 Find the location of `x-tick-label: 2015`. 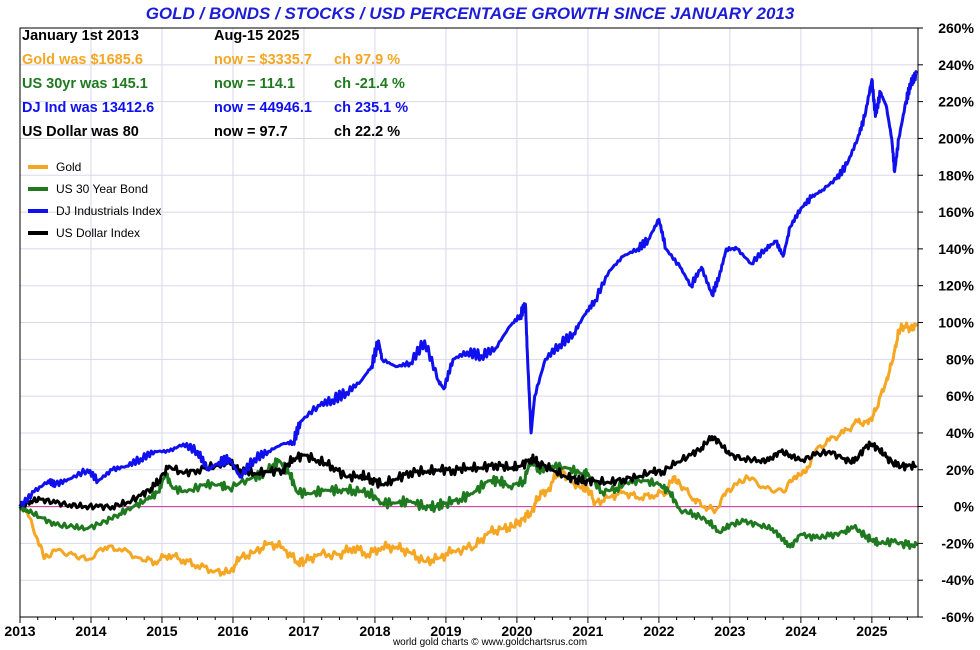

x-tick-label: 2015 is located at coordinates (161, 631).